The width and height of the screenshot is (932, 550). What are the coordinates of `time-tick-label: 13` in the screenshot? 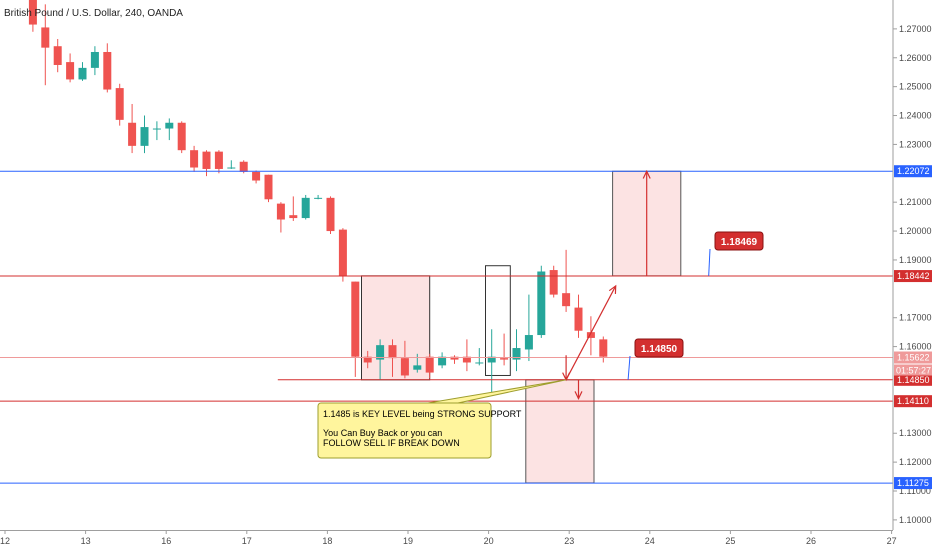 It's located at (86, 541).